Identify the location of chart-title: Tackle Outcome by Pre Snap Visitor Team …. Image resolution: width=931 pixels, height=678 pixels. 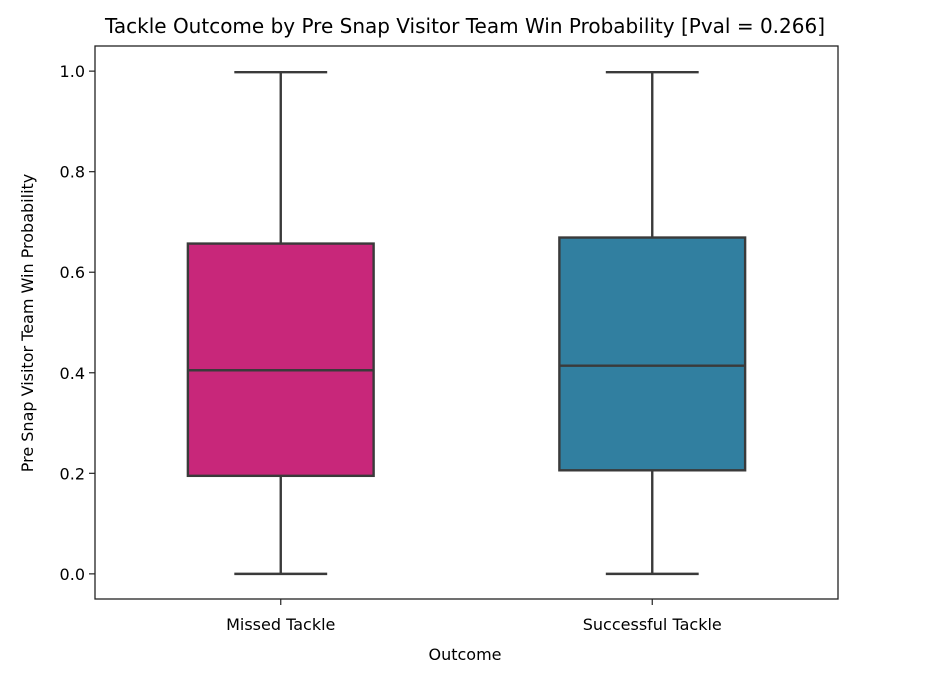
(464, 26).